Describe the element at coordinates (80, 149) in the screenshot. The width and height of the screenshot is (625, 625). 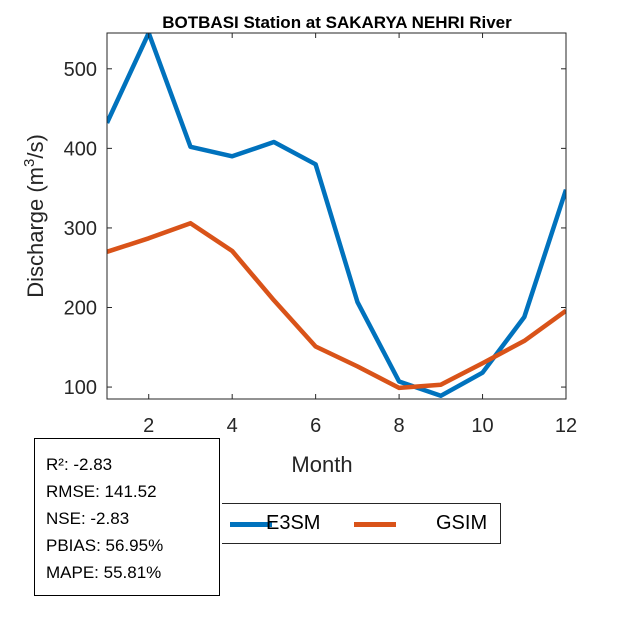
I see `y-tick-label: 400` at that location.